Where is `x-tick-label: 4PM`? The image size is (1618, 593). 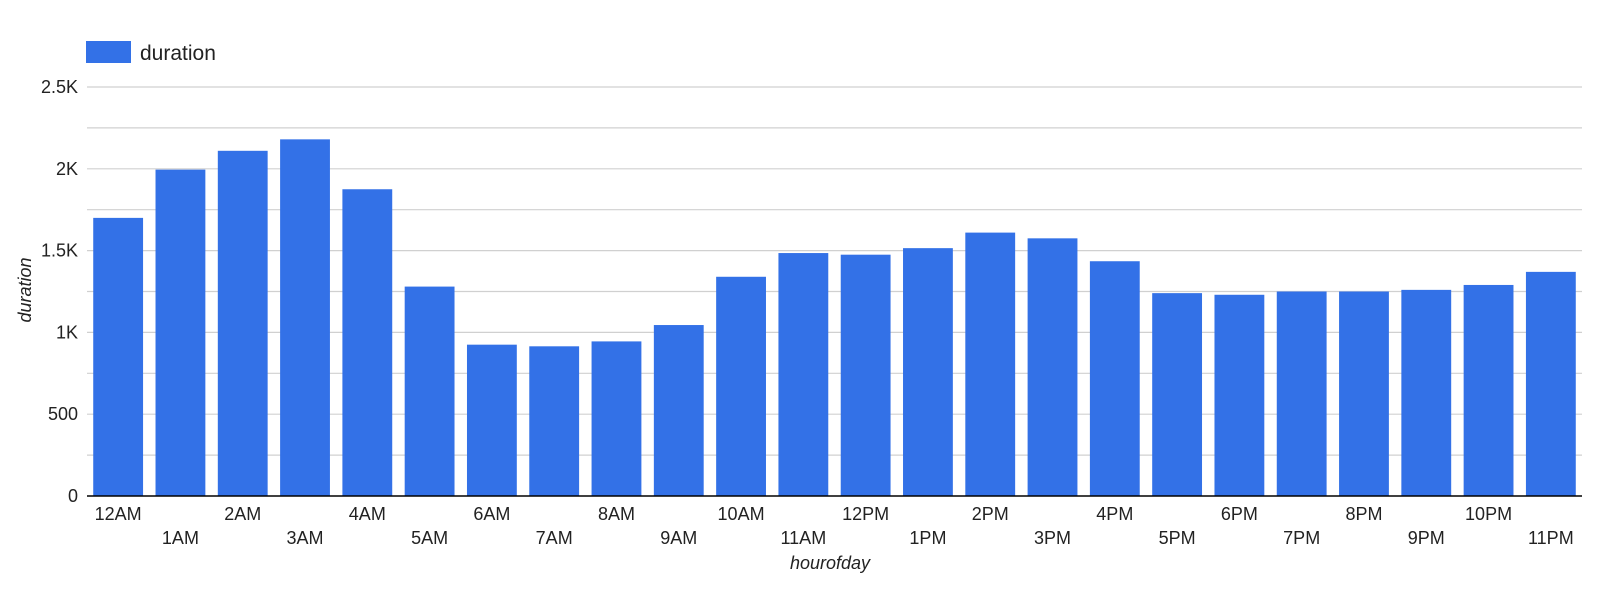 x-tick-label: 4PM is located at coordinates (1114, 514).